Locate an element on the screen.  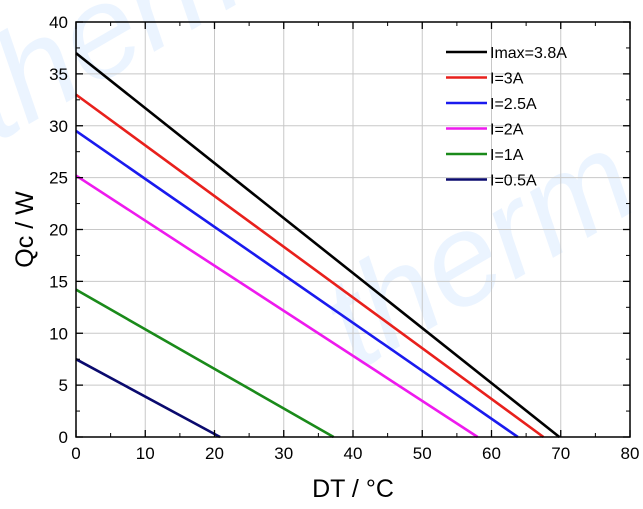
x-tick-label: 30 is located at coordinates (283, 453).